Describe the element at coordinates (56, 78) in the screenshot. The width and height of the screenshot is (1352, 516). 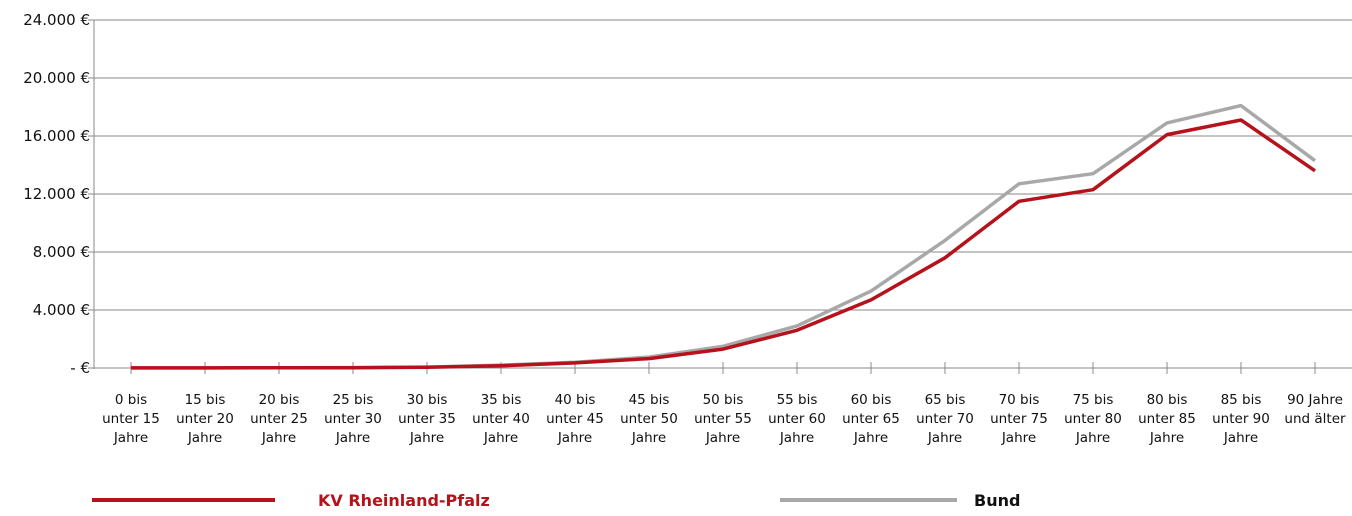
I see `y-tick-label: 20.000 €` at that location.